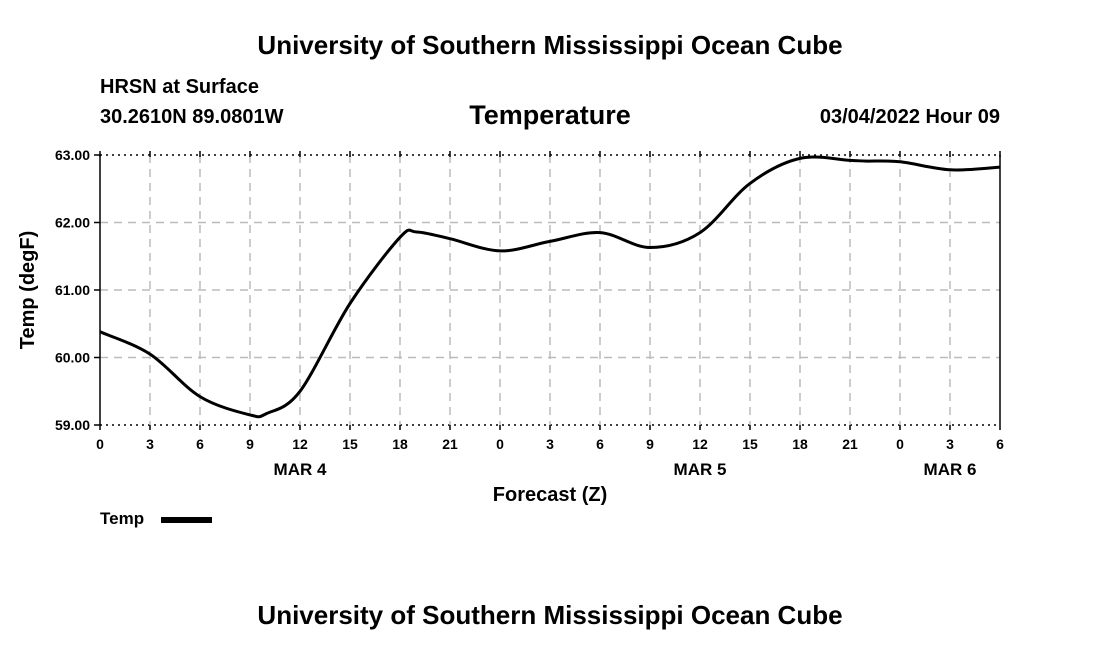 This screenshot has height=650, width=1100. What do you see at coordinates (192, 117) in the screenshot?
I see `station-coordinates: 30.2610N 89.0801W` at bounding box center [192, 117].